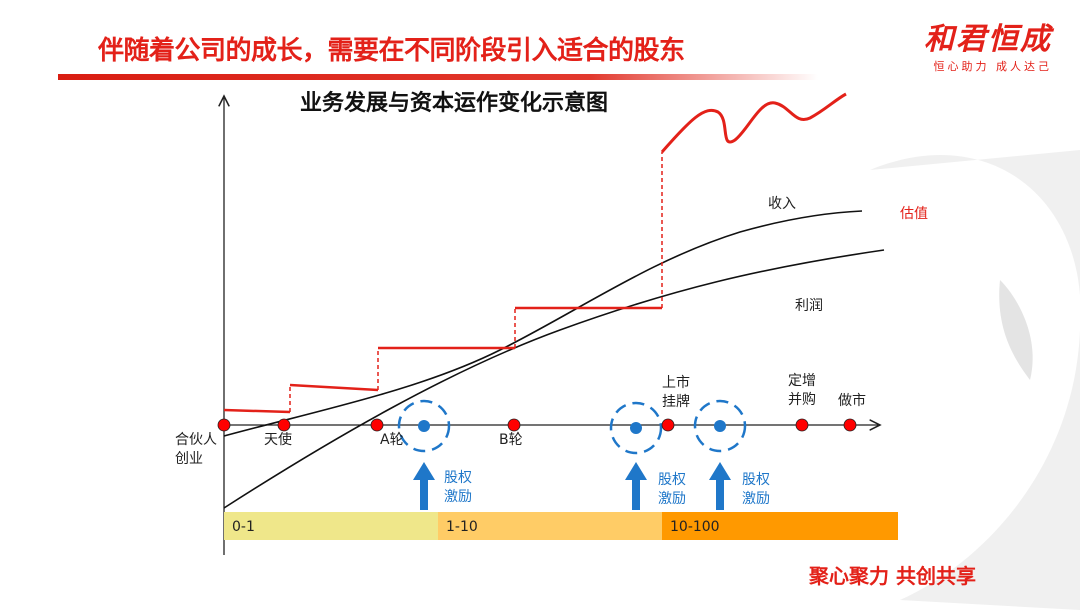 This screenshot has height=610, width=1080. Describe the element at coordinates (243, 527) in the screenshot. I see `stage-label-0-1: 0-1` at that location.